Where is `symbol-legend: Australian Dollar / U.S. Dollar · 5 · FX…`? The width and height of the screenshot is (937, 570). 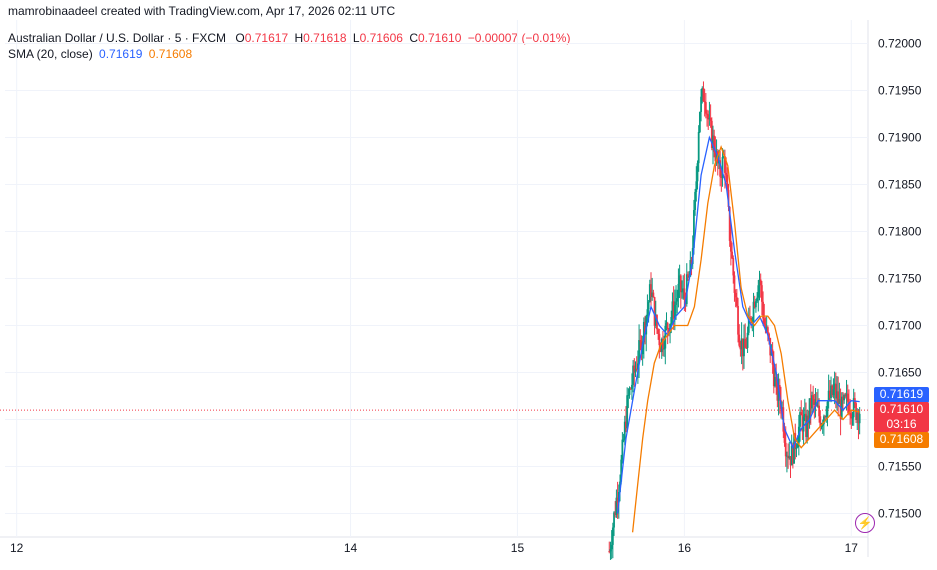
symbol-legend: Australian Dollar / U.S. Dollar · 5 · FX… is located at coordinates (289, 38).